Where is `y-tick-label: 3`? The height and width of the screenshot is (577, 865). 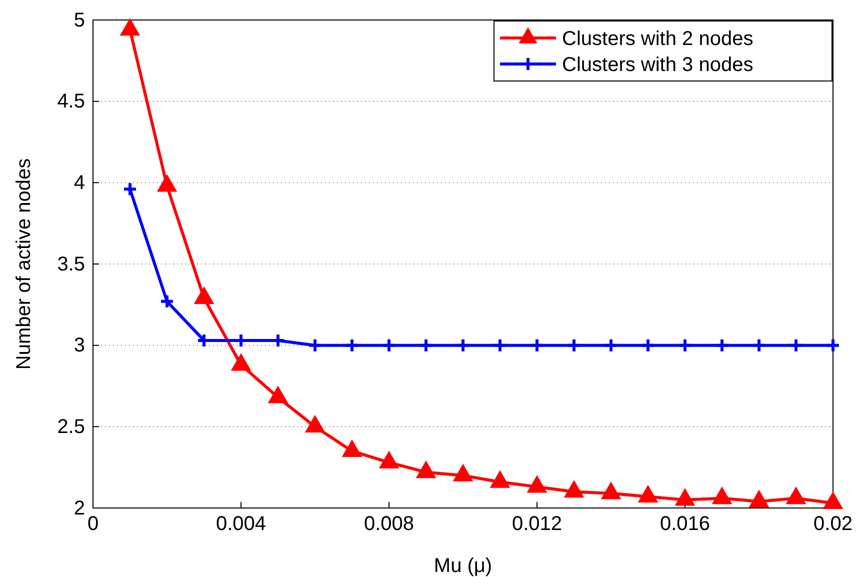
y-tick-label: 3 is located at coordinates (79, 345).